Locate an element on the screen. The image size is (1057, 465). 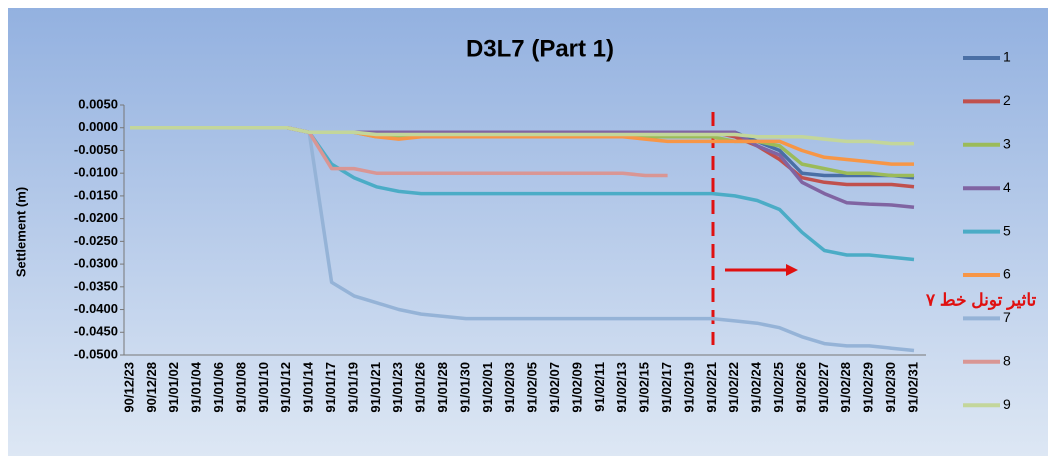
x-tick-label: 91/02/05 is located at coordinates (532, 387).